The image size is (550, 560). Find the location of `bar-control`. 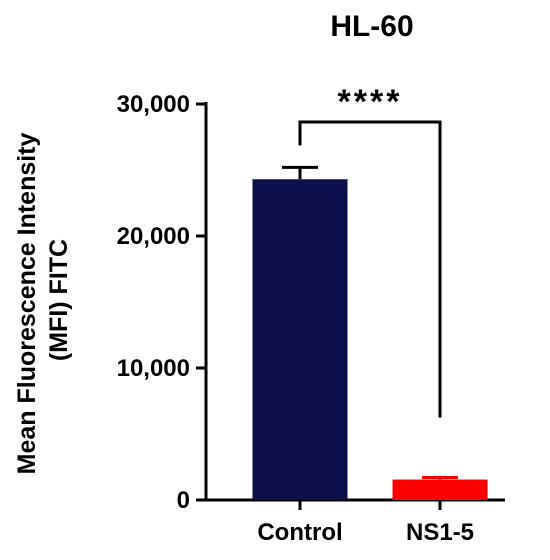

bar-control is located at coordinates (300, 340).